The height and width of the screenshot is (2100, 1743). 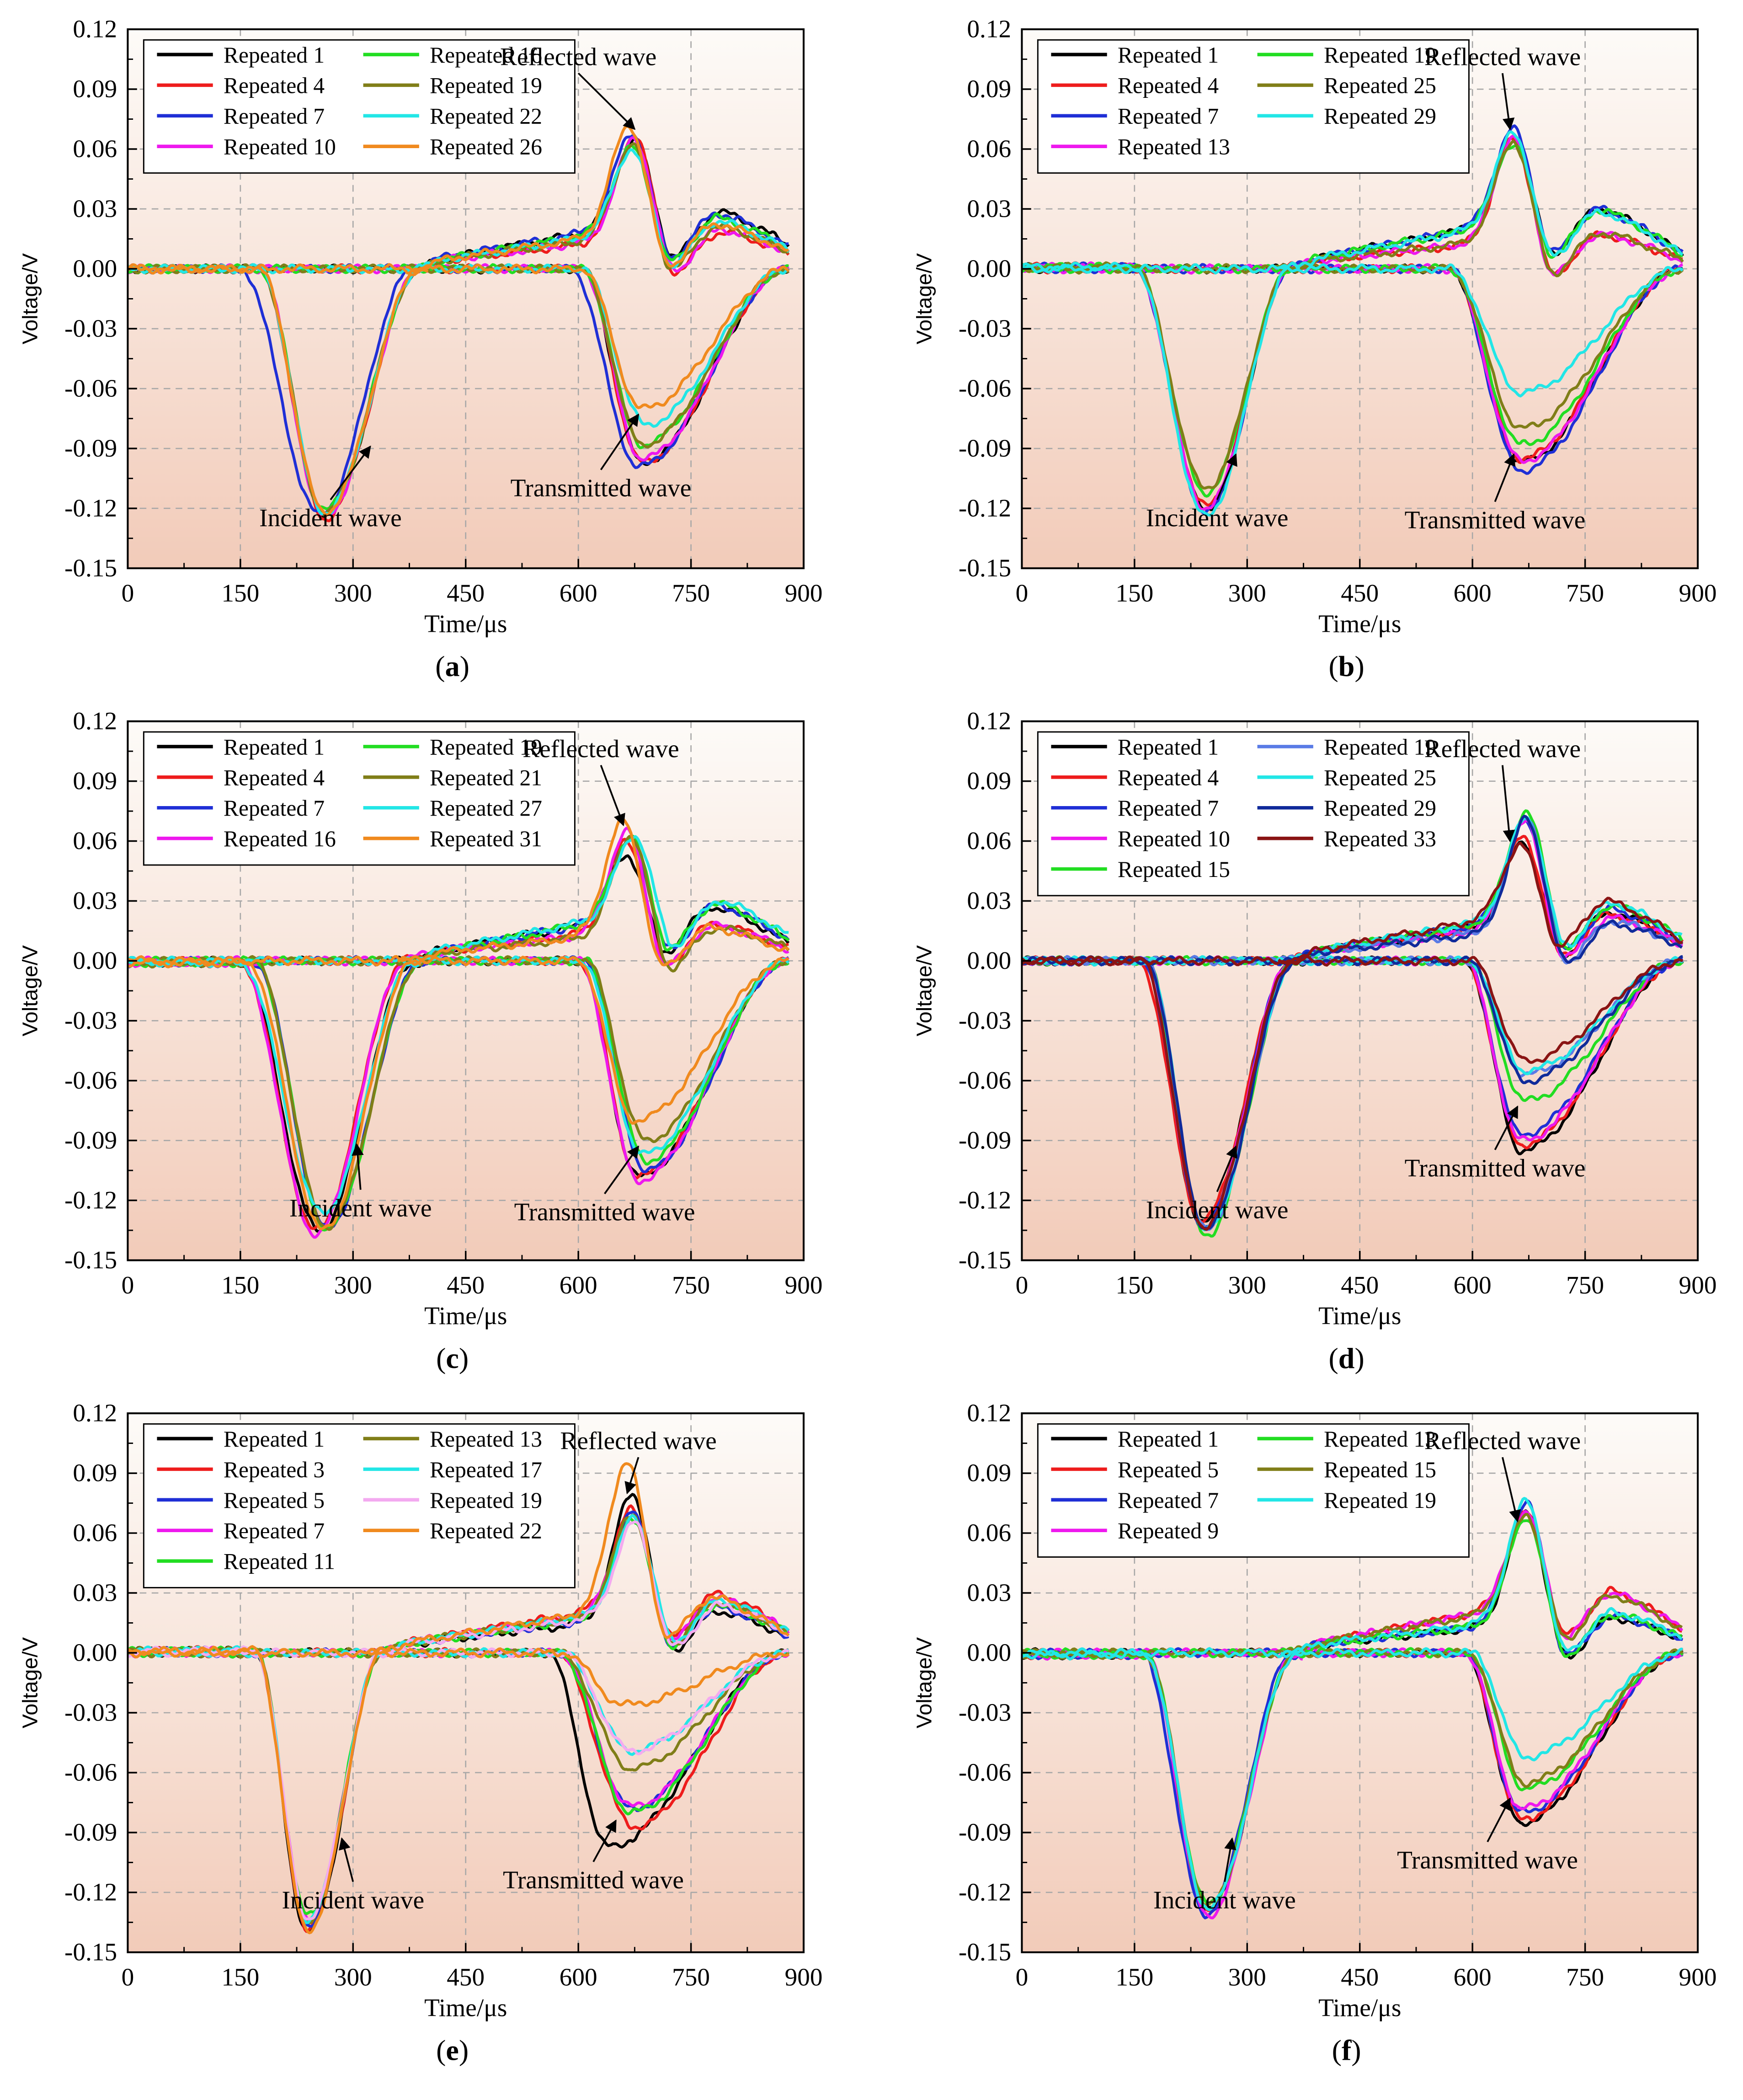 What do you see at coordinates (452, 2050) in the screenshot?
I see `panel-caption: (e)` at bounding box center [452, 2050].